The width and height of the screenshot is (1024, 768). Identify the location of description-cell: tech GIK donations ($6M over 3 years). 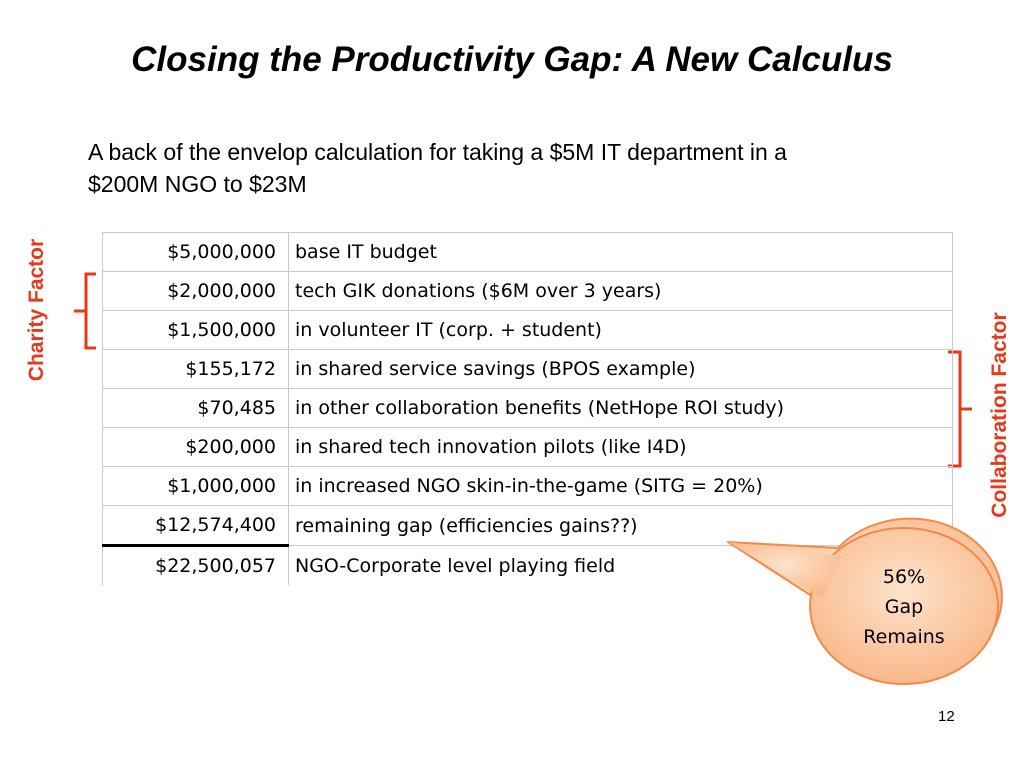
(620, 291).